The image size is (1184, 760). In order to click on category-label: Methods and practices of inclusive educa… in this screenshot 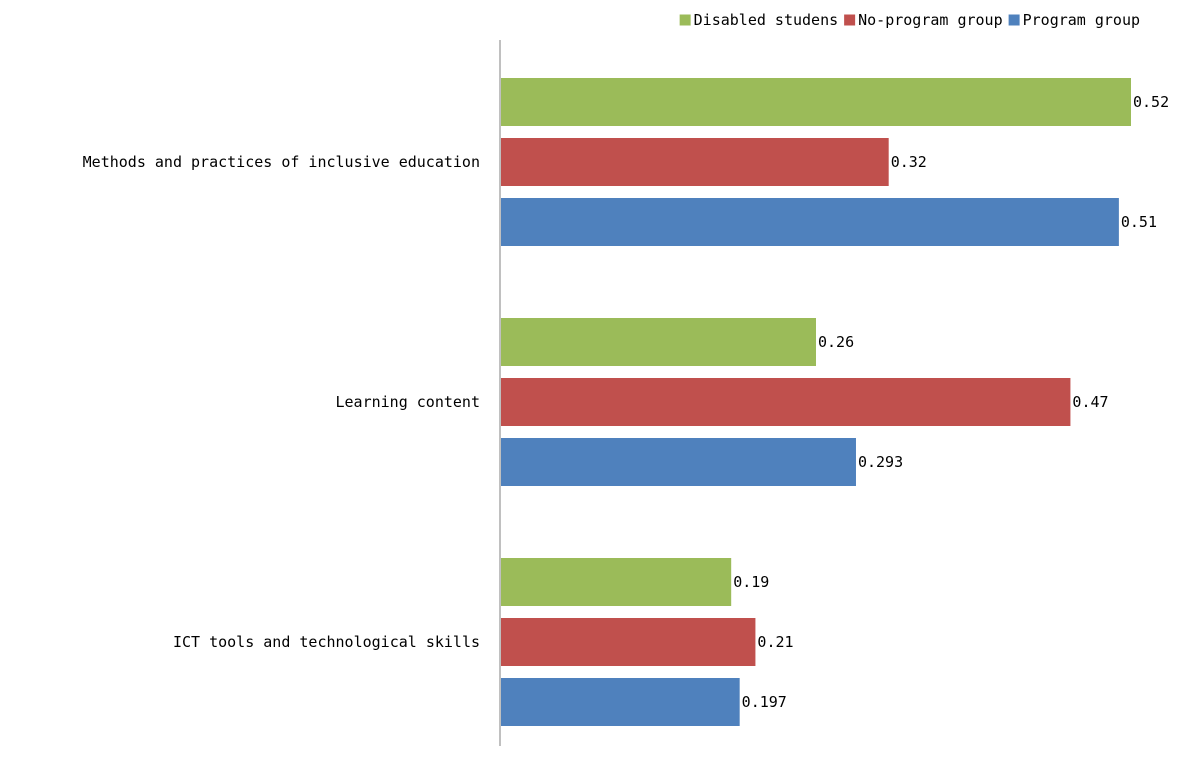, I will do `click(281, 162)`.